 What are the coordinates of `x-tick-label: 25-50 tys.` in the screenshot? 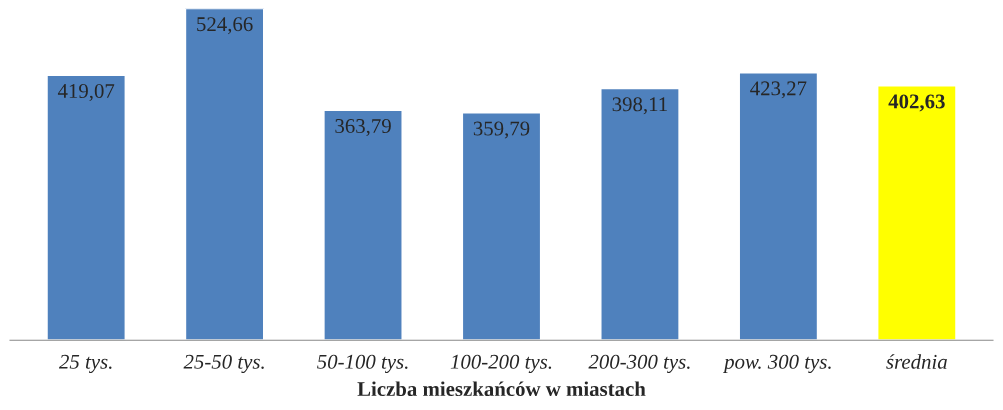 It's located at (223, 364).